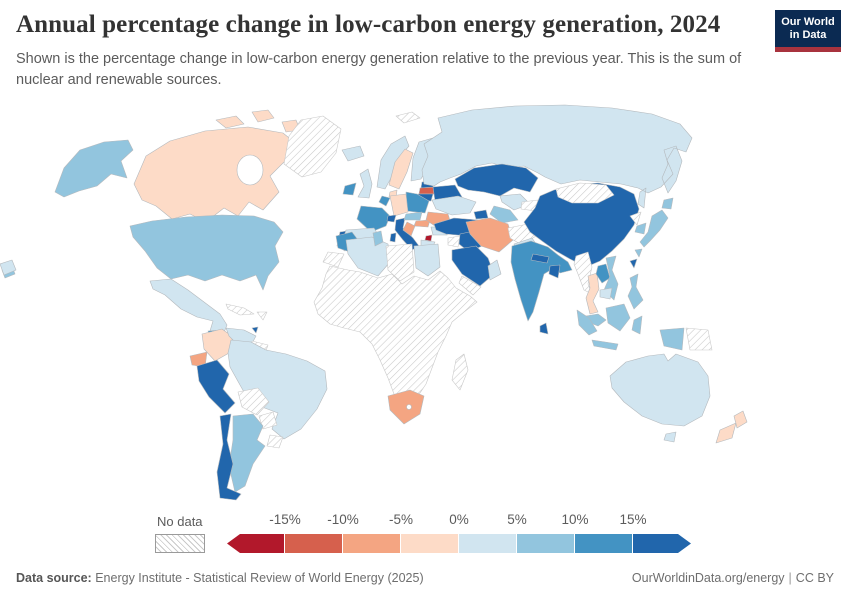  Describe the element at coordinates (496, 180) in the screenshot. I see `country-kazakhstan` at that location.